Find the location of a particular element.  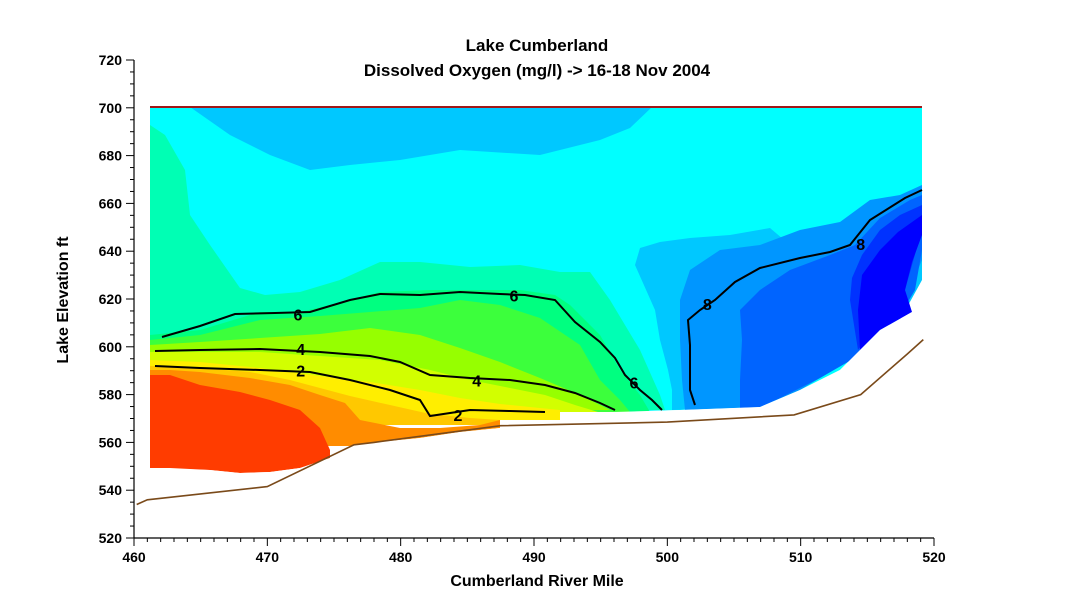

y-tick-label: 720 is located at coordinates (111, 60).